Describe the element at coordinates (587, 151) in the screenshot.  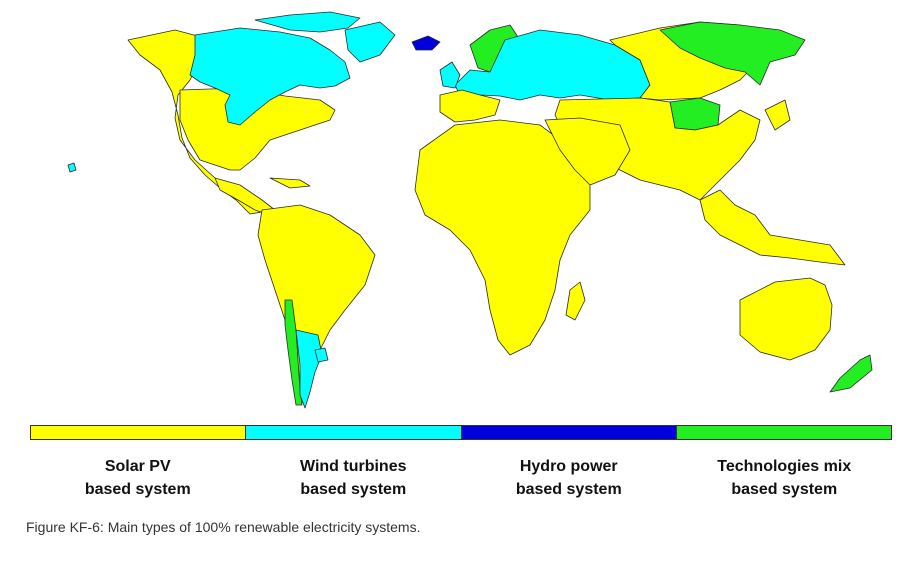
I see `middle-east-region` at that location.